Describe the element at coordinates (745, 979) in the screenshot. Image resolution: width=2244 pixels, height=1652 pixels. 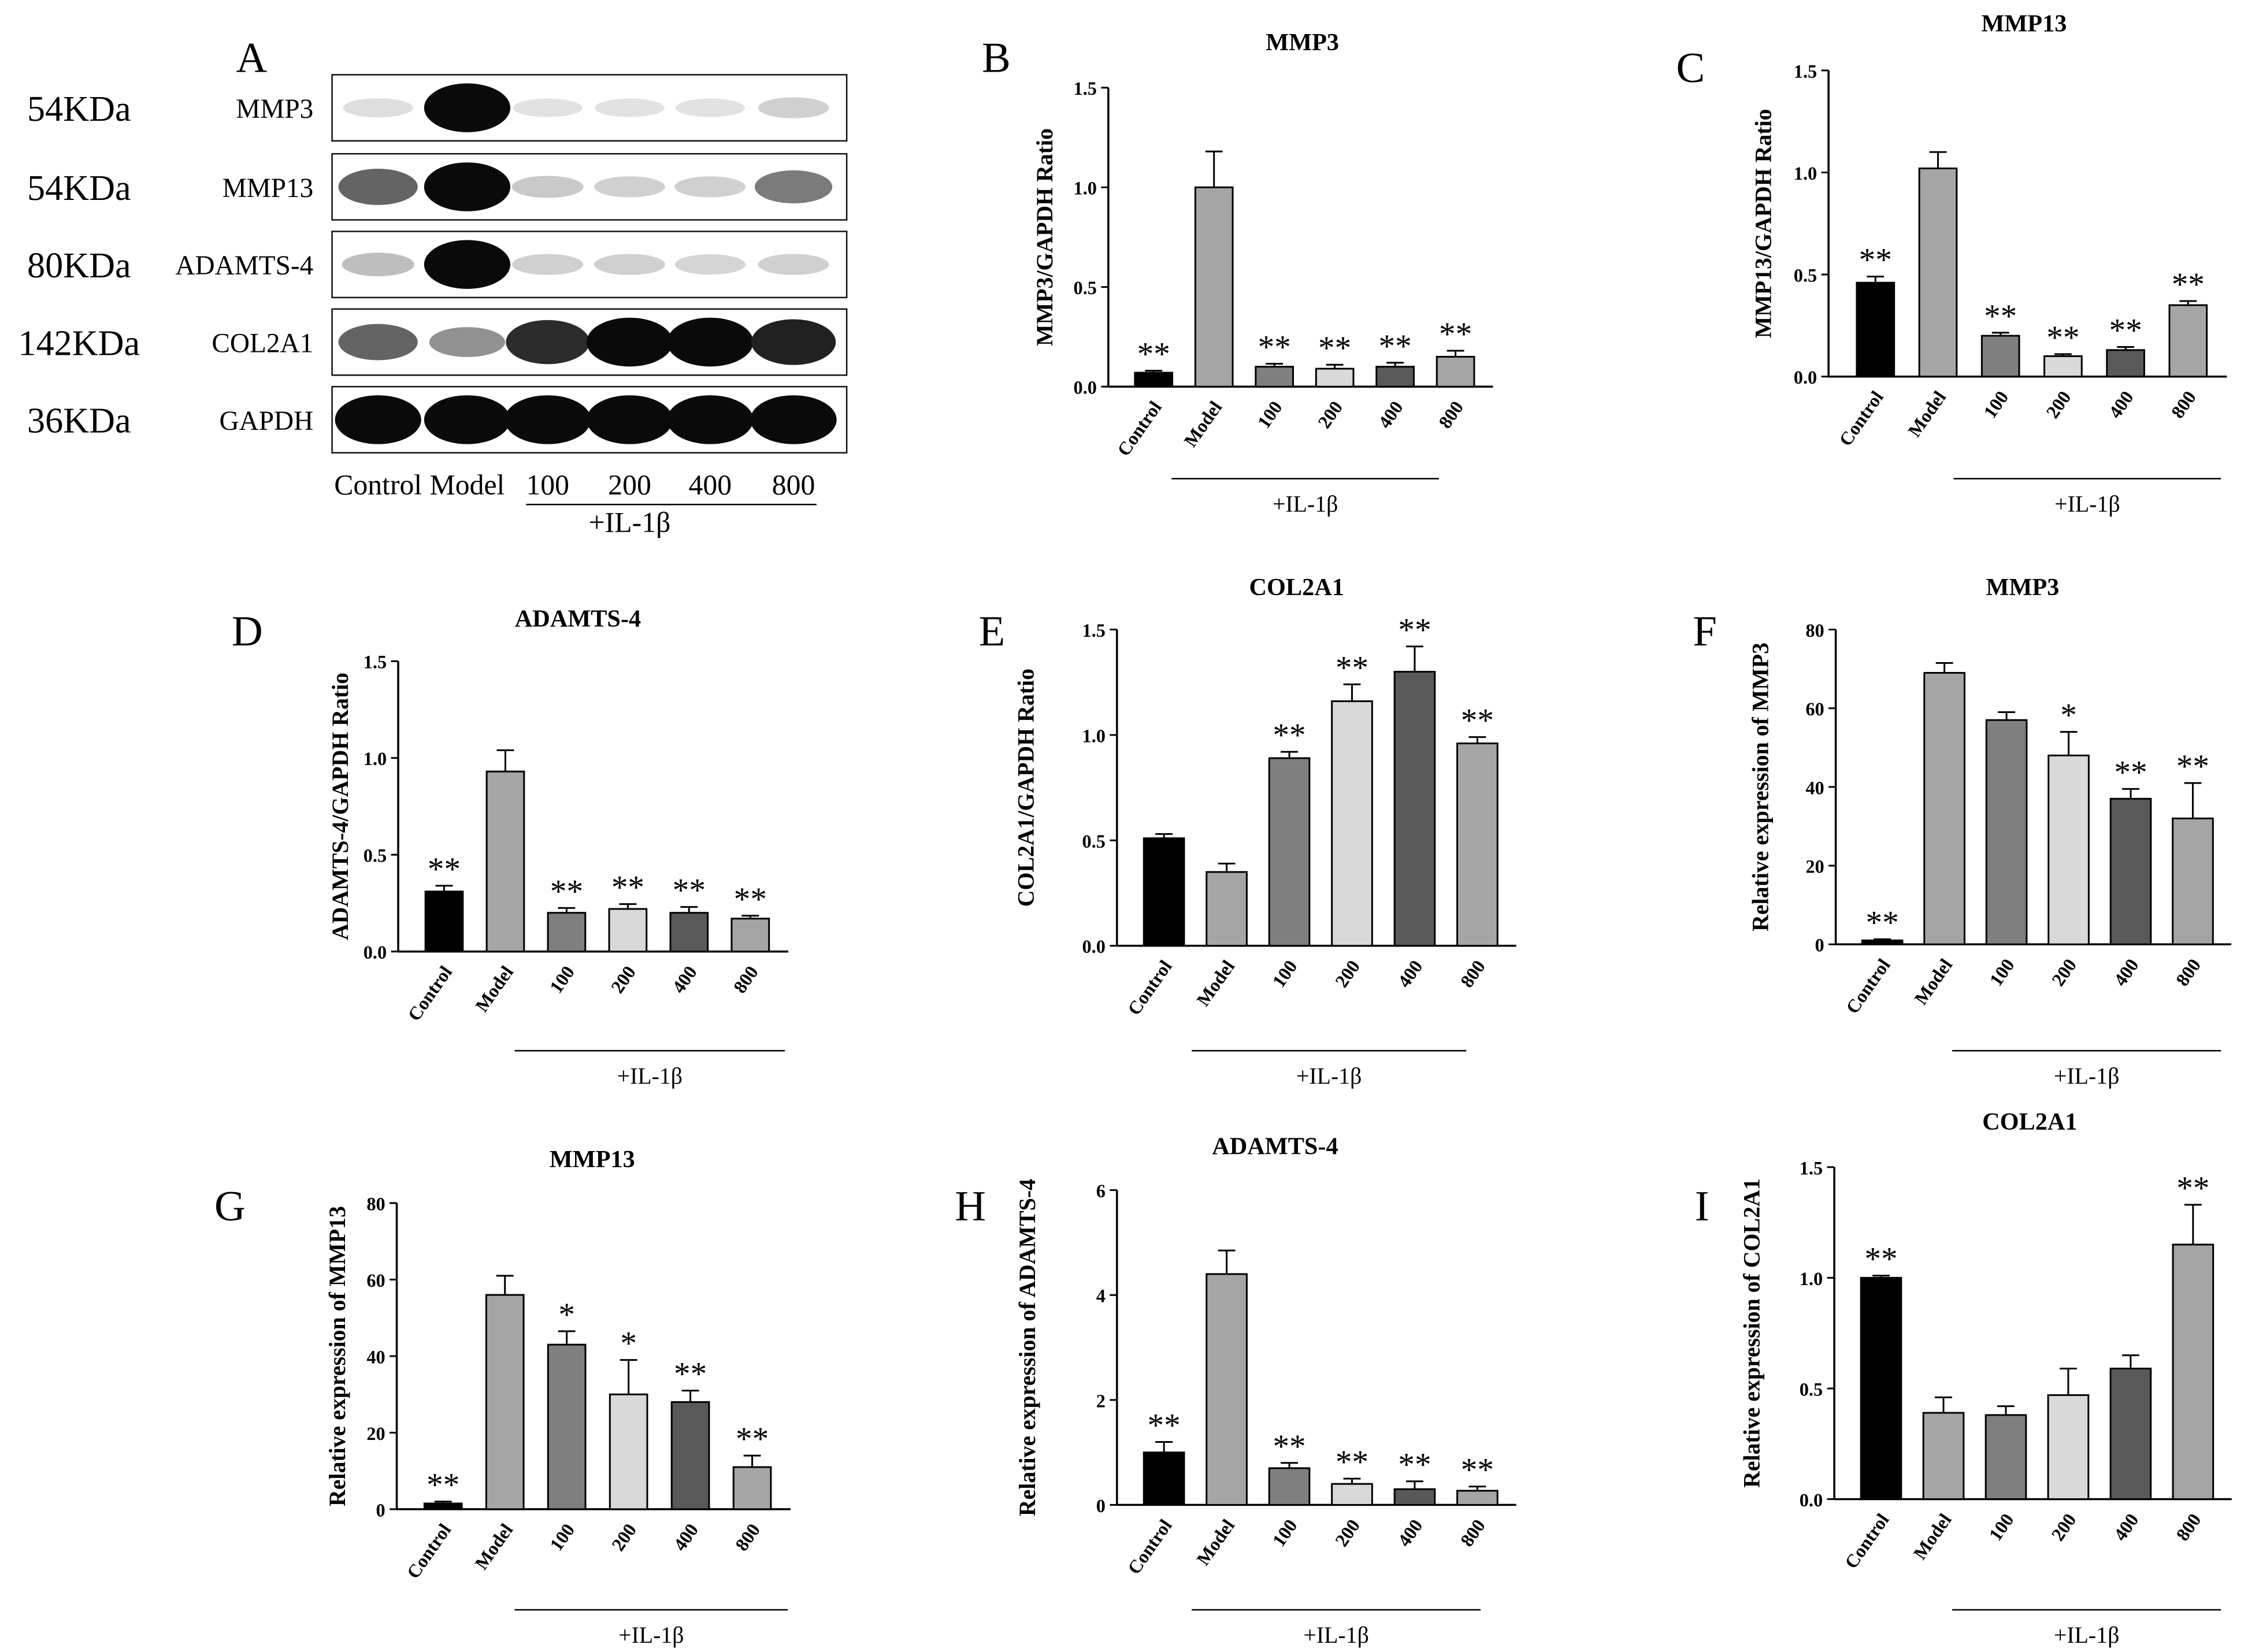
I see `x-tick-label: 800` at that location.